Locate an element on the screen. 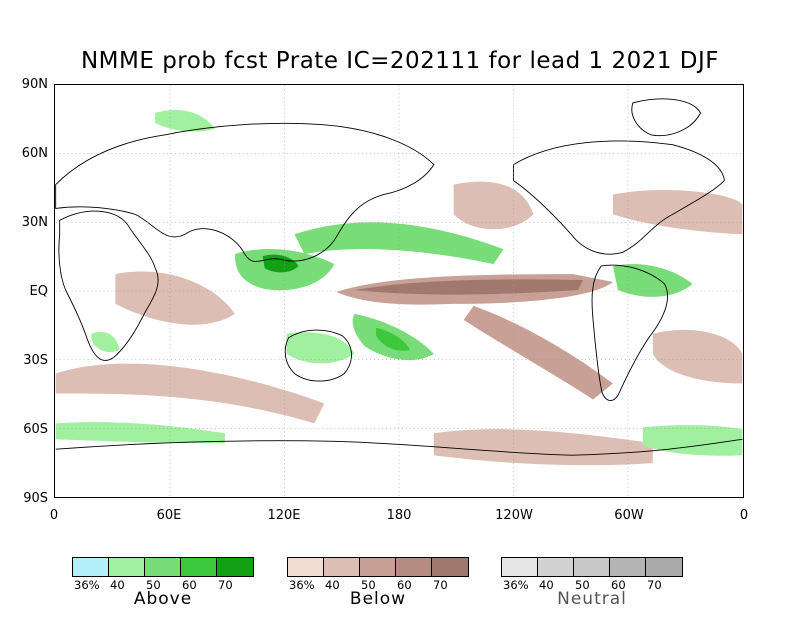 The height and width of the screenshot is (618, 800). above-region-southern-africa is located at coordinates (105, 342).